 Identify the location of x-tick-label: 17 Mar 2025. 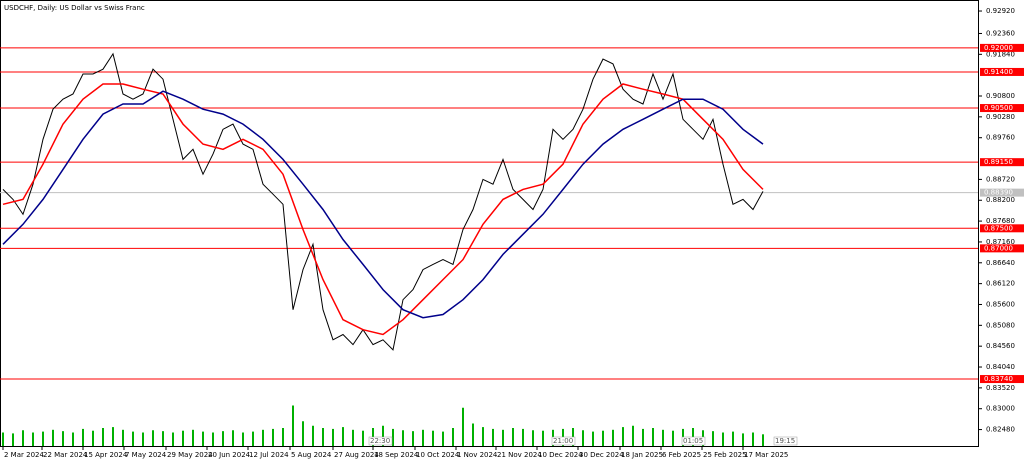
(766, 455).